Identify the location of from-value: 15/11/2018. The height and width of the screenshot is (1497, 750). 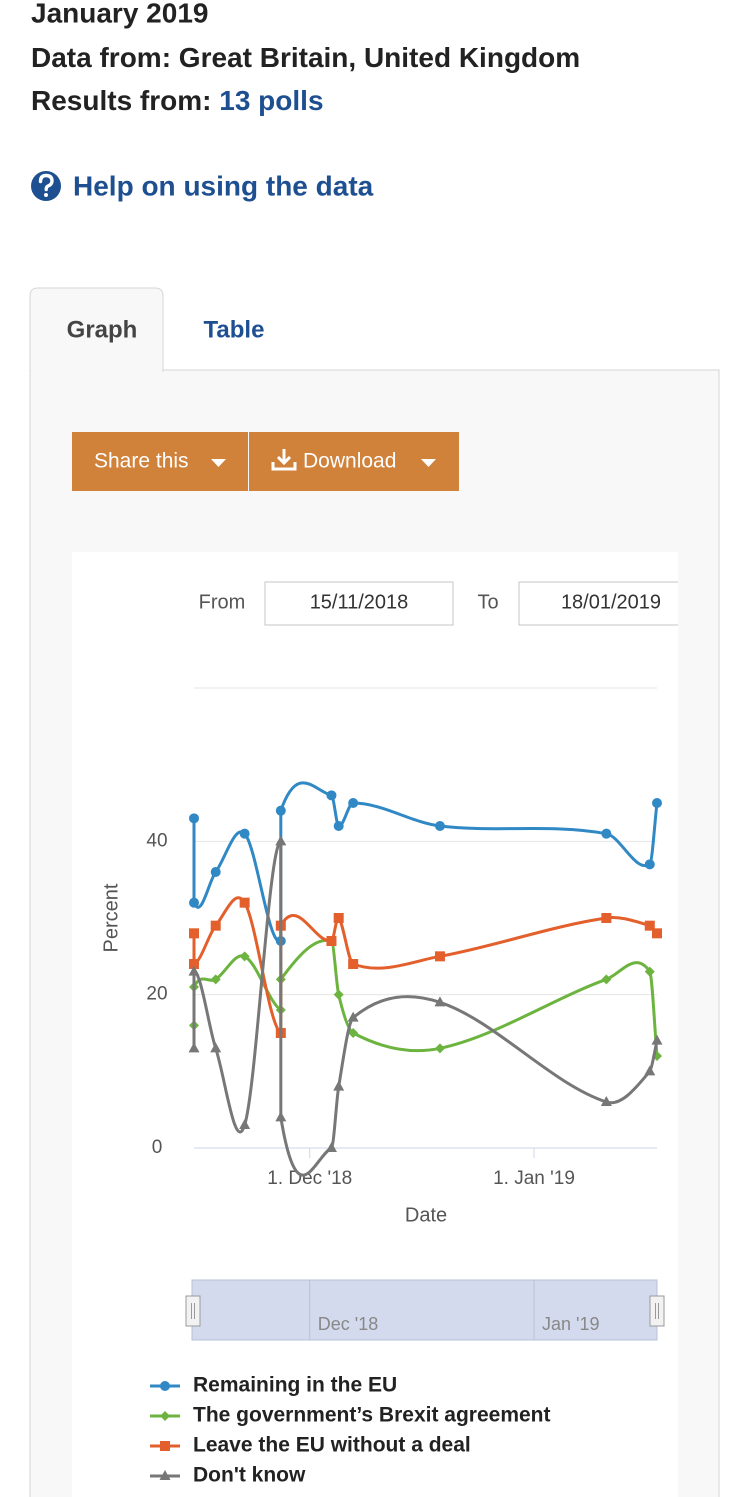
(359, 602).